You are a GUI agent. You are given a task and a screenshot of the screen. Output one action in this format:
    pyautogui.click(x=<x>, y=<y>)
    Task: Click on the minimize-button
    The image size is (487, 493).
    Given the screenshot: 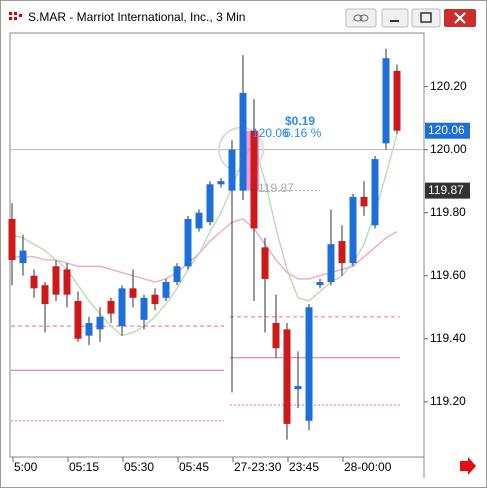 What is the action you would take?
    pyautogui.click(x=395, y=18)
    